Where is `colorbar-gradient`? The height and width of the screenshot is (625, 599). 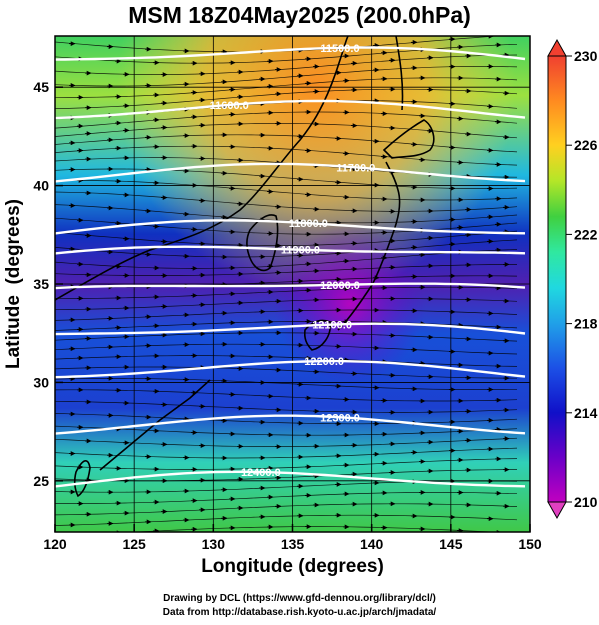 colorbar-gradient is located at coordinates (557, 279).